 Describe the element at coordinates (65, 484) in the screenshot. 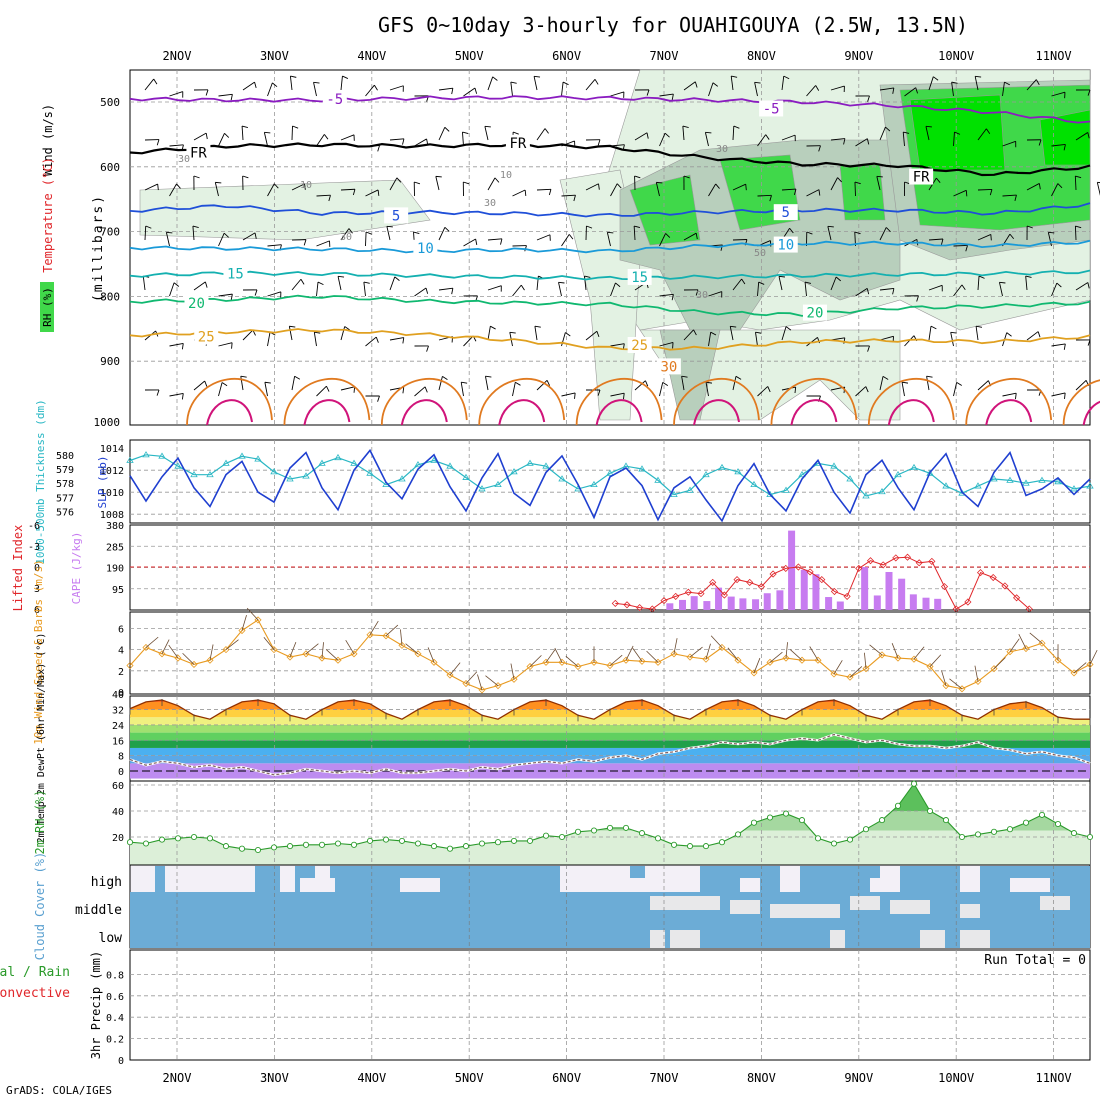

I see `thickness-tick-label: 578` at that location.